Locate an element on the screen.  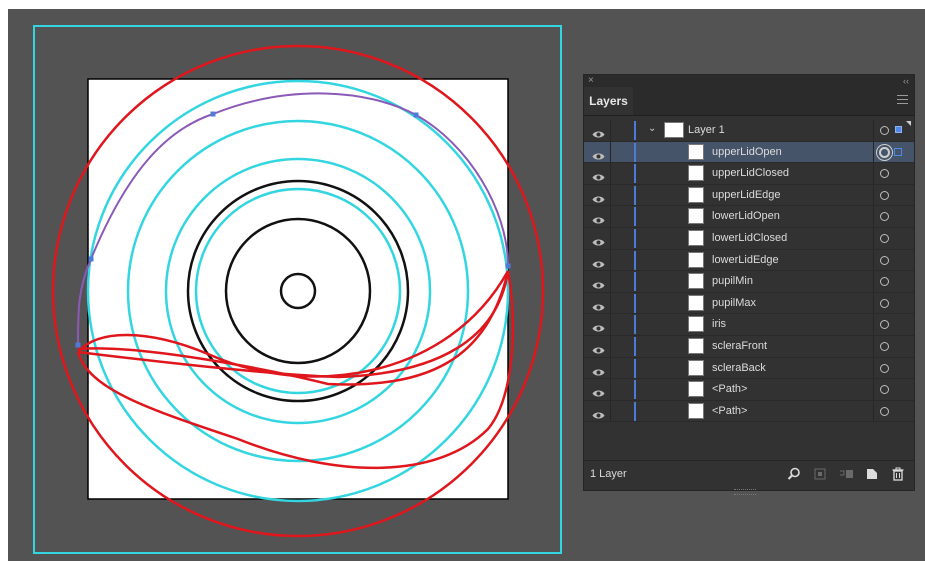
layer-row: ⌄ Layer 1 is located at coordinates (749, 131).